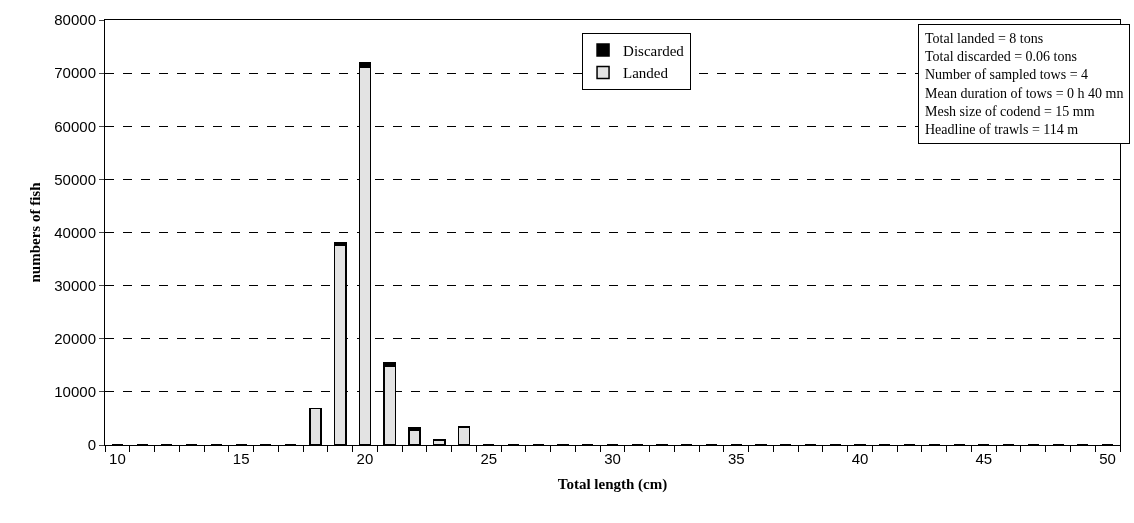 Image resolution: width=1134 pixels, height=523 pixels. Describe the element at coordinates (1024, 93) in the screenshot. I see `annotation: Mean duration of tows = 0 h 40 mn` at that location.